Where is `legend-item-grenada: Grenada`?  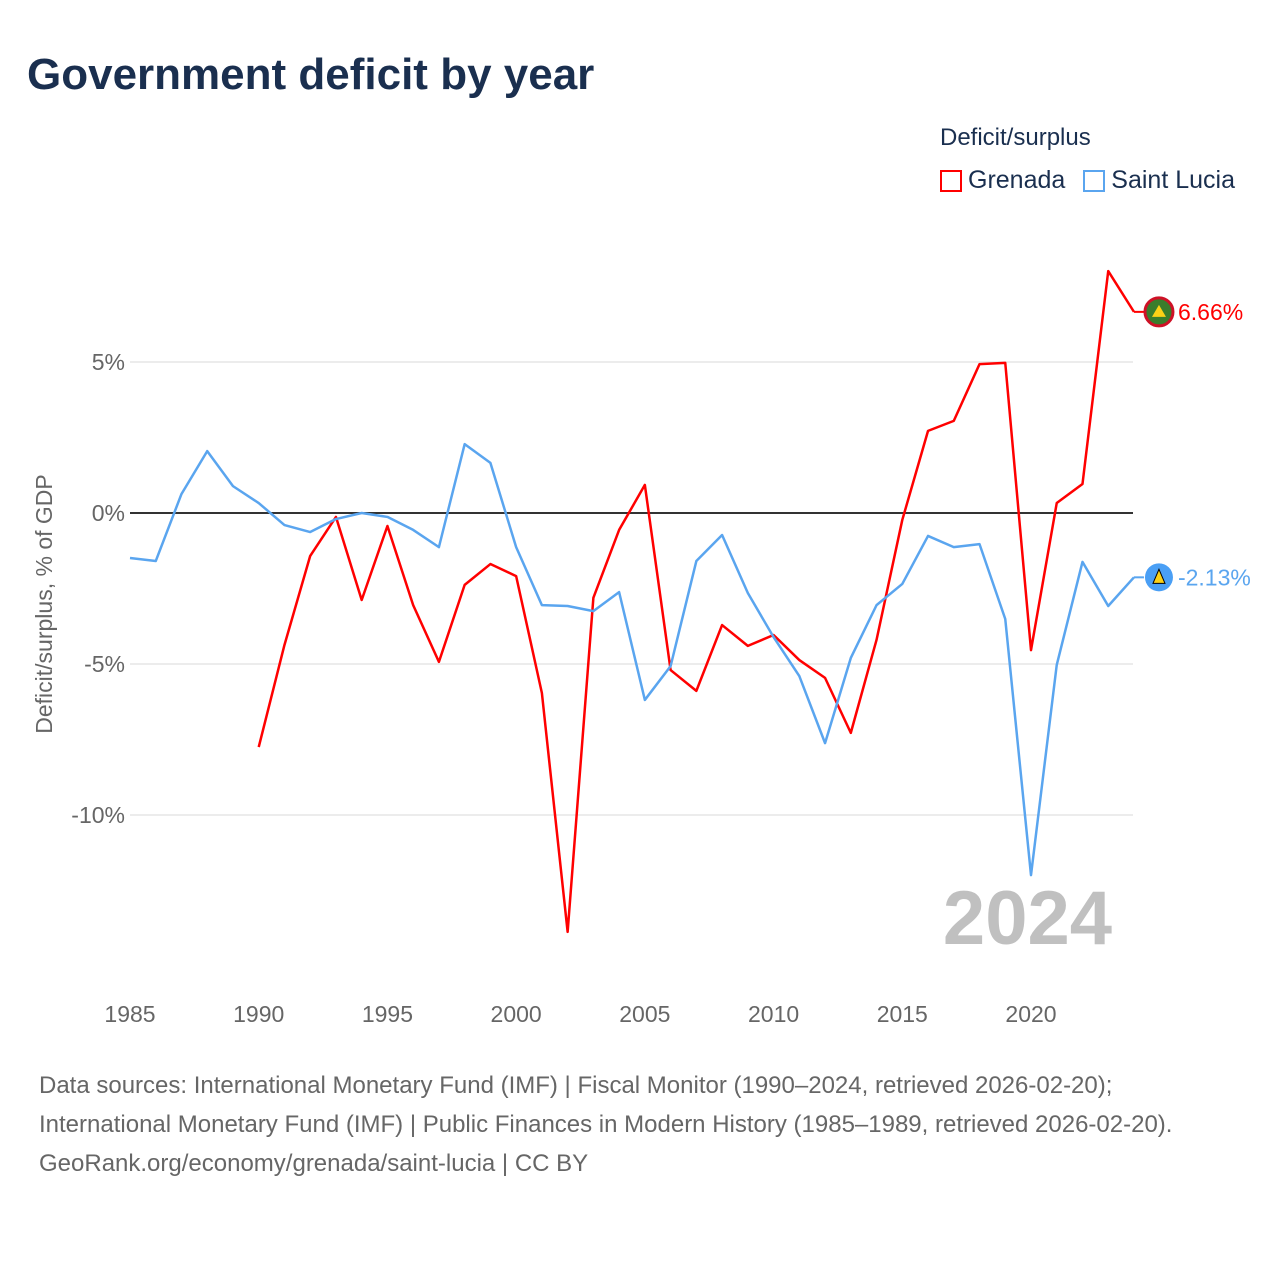 legend-item-grenada: Grenada is located at coordinates (1002, 180).